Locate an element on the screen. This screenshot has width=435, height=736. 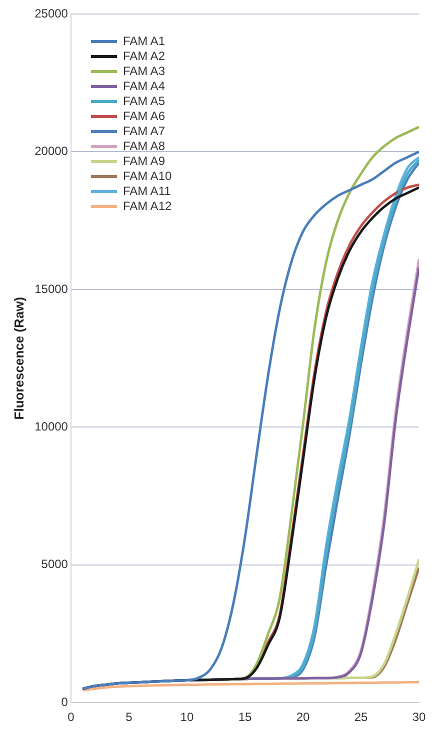
legend-label: FAM A7 is located at coordinates (143, 131).